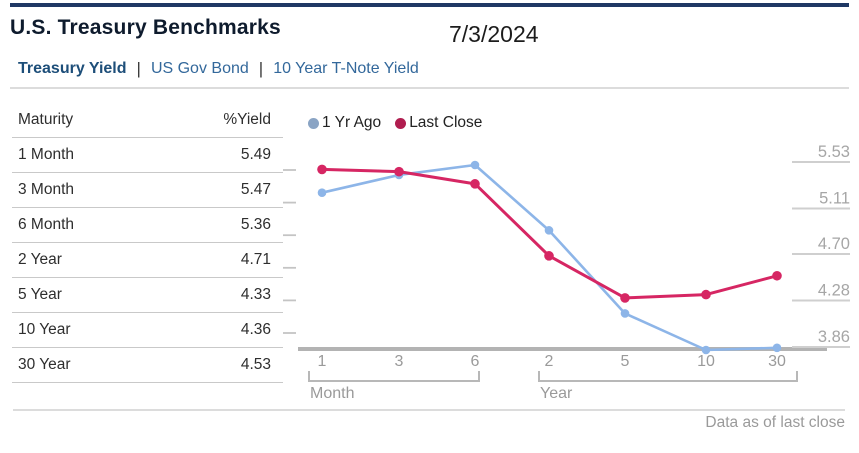  I want to click on yield-cell: 4.71, so click(255, 259).